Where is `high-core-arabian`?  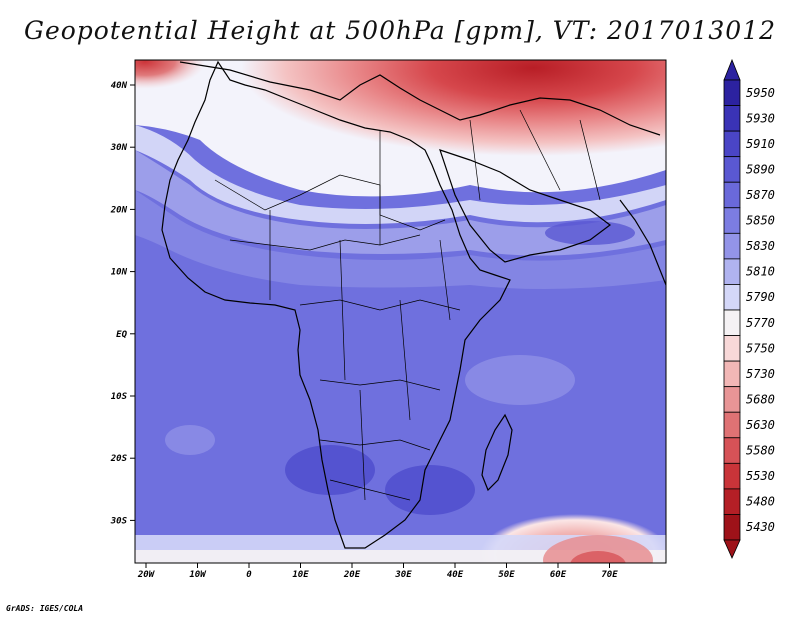
high-core-arabian is located at coordinates (590, 233).